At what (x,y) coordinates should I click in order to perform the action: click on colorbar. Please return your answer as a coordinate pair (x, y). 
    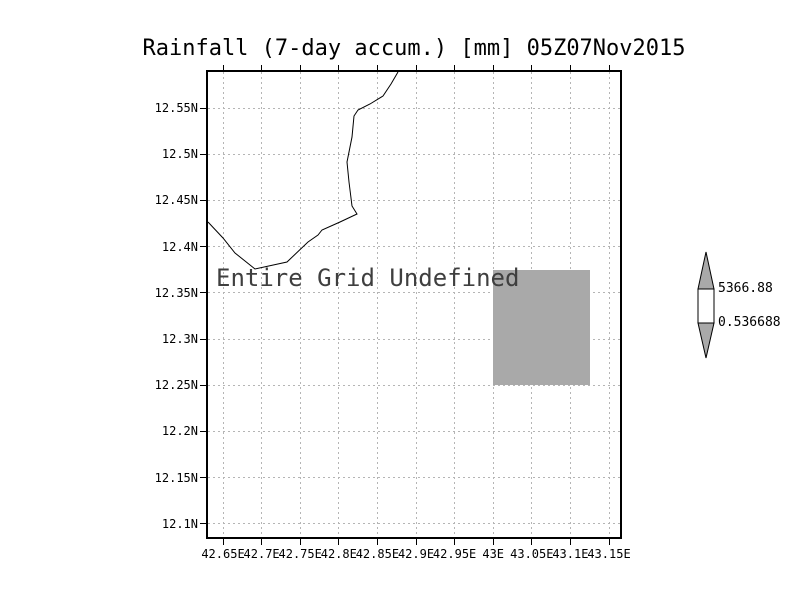
    Looking at the image, I should click on (706, 305).